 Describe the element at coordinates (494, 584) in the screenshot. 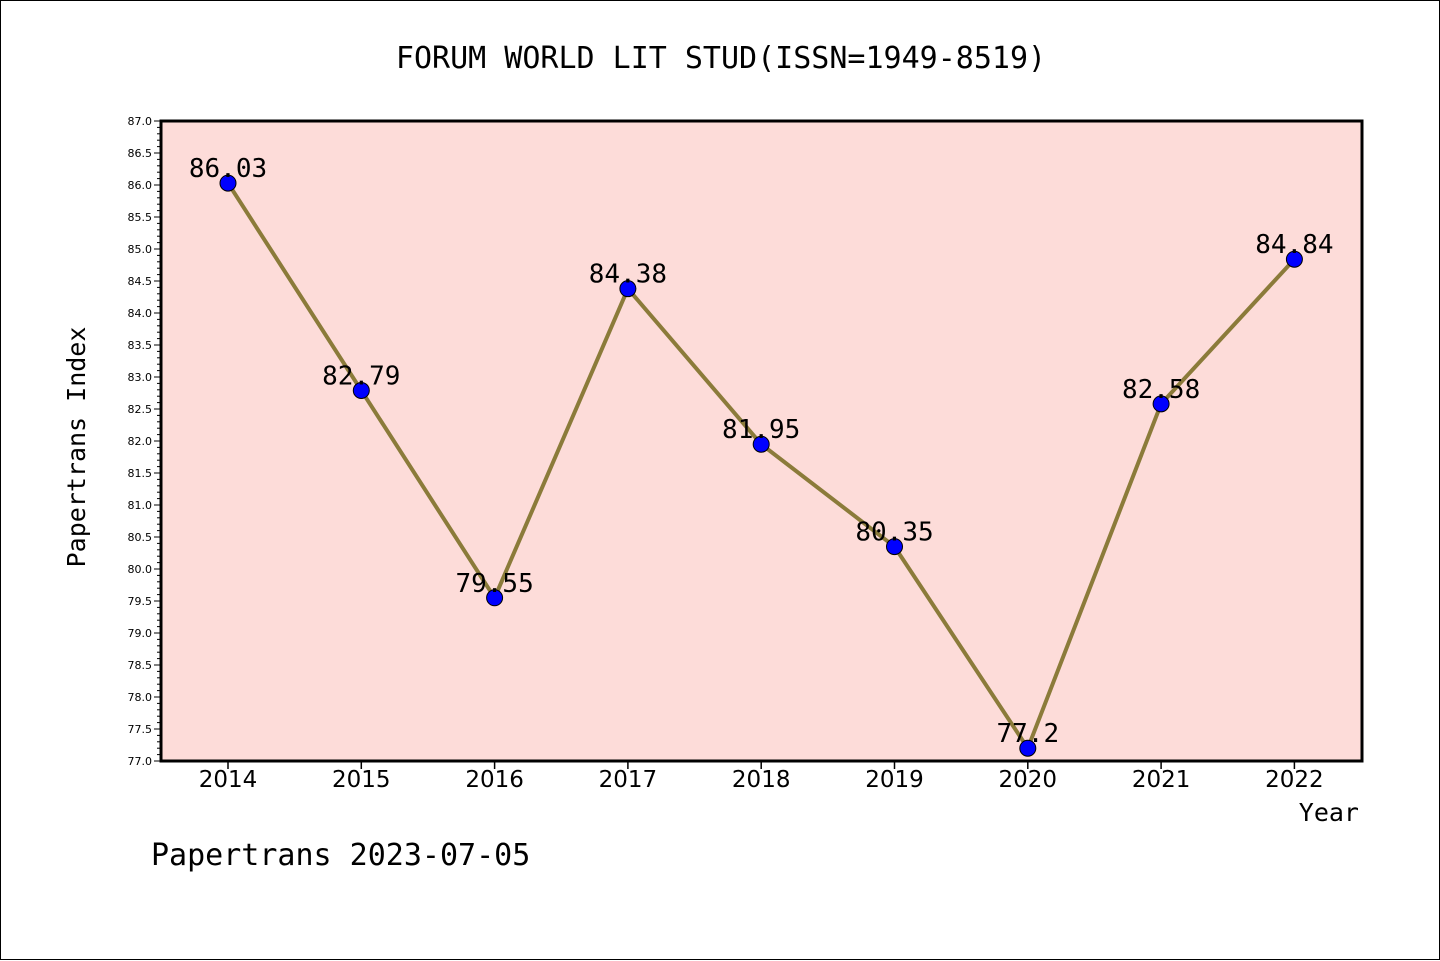

I see `data-label: 79.55` at that location.